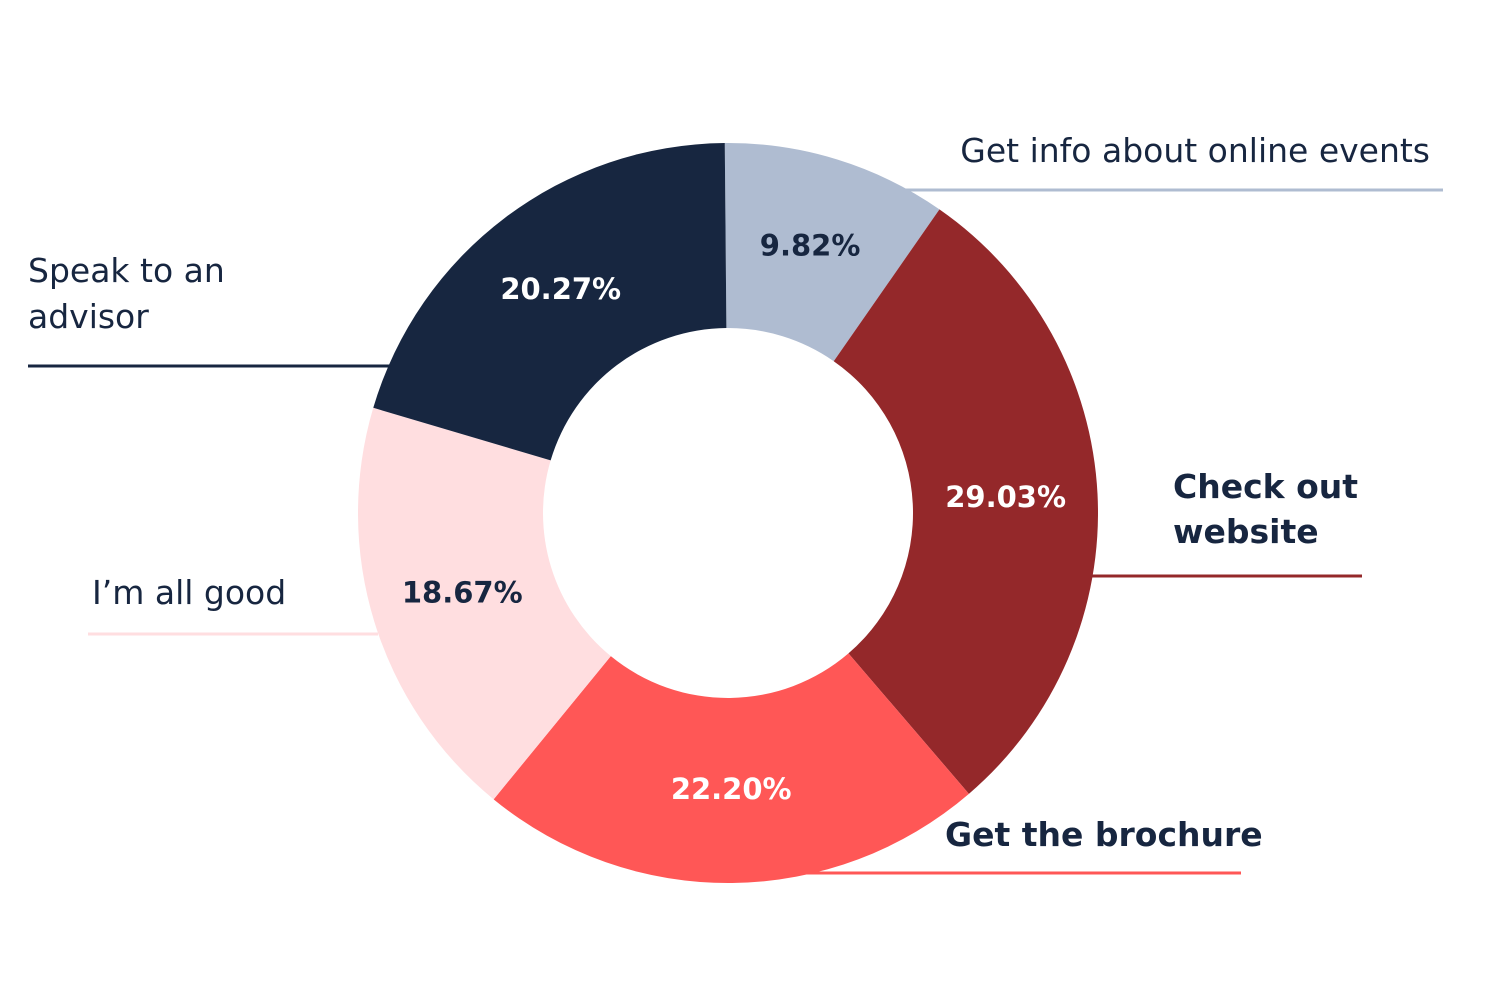 The height and width of the screenshot is (992, 1488). Describe the element at coordinates (810, 245) in the screenshot. I see `value-label-get-info-about-online-events: 9.82%` at that location.